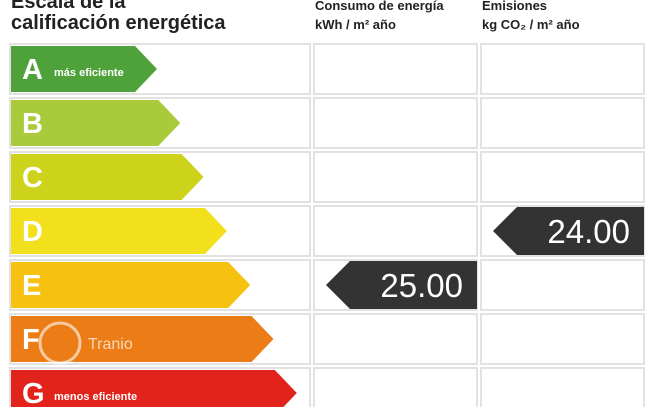 Image resolution: width=655 pixels, height=407 pixels. Describe the element at coordinates (95, 397) in the screenshot. I see `rating-note: menos eficiente` at that location.